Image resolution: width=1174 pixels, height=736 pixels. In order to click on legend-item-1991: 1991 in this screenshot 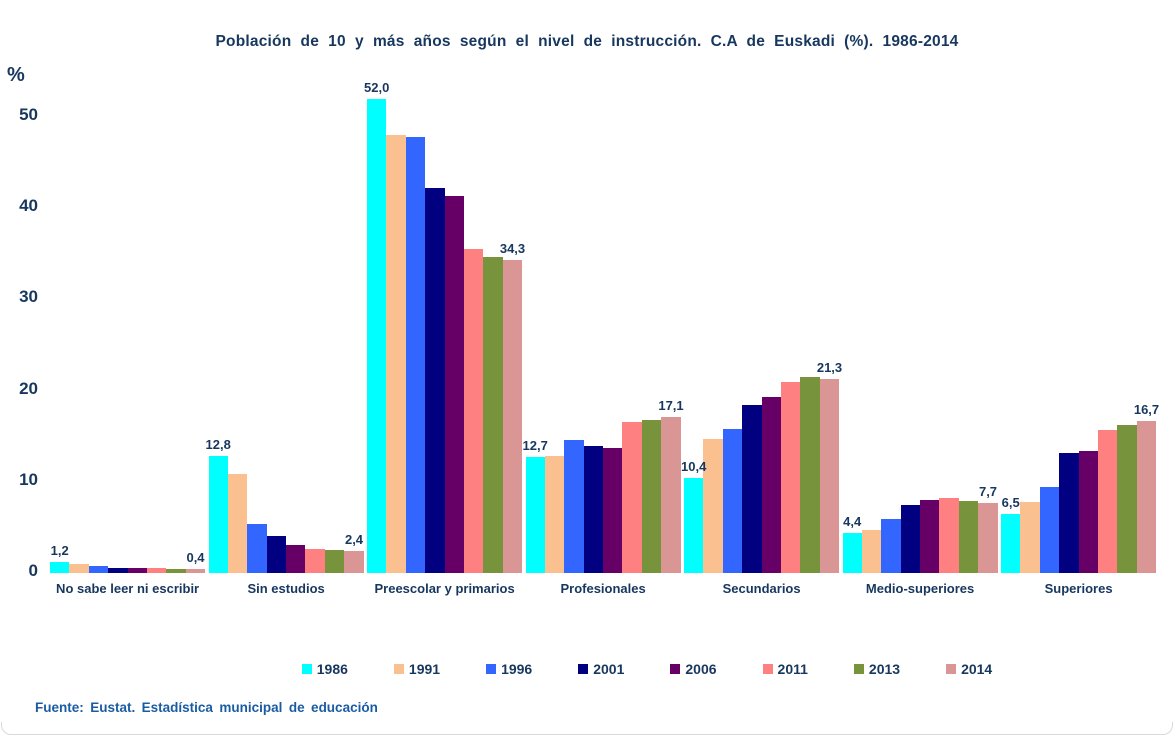, I will do `click(417, 669)`.